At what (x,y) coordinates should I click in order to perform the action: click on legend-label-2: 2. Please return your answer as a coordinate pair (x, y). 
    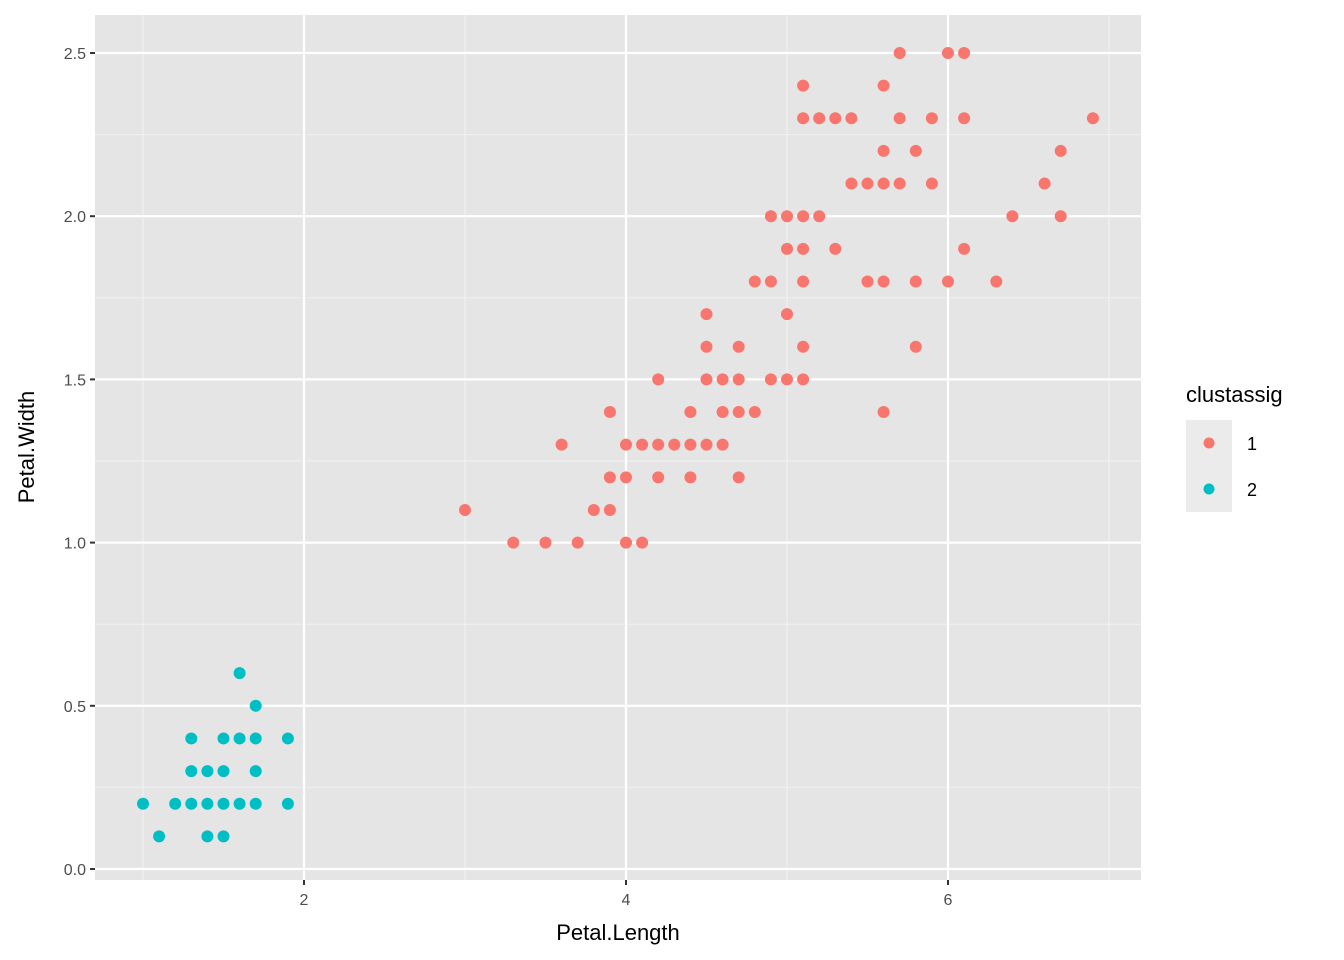
    Looking at the image, I should click on (1252, 490).